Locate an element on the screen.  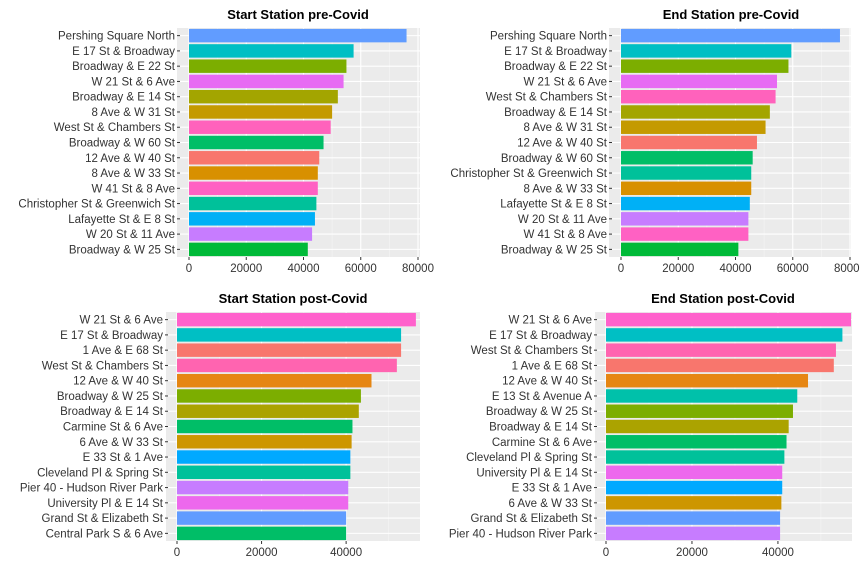
category-label: Broadway & W 60 St is located at coordinates (554, 159).